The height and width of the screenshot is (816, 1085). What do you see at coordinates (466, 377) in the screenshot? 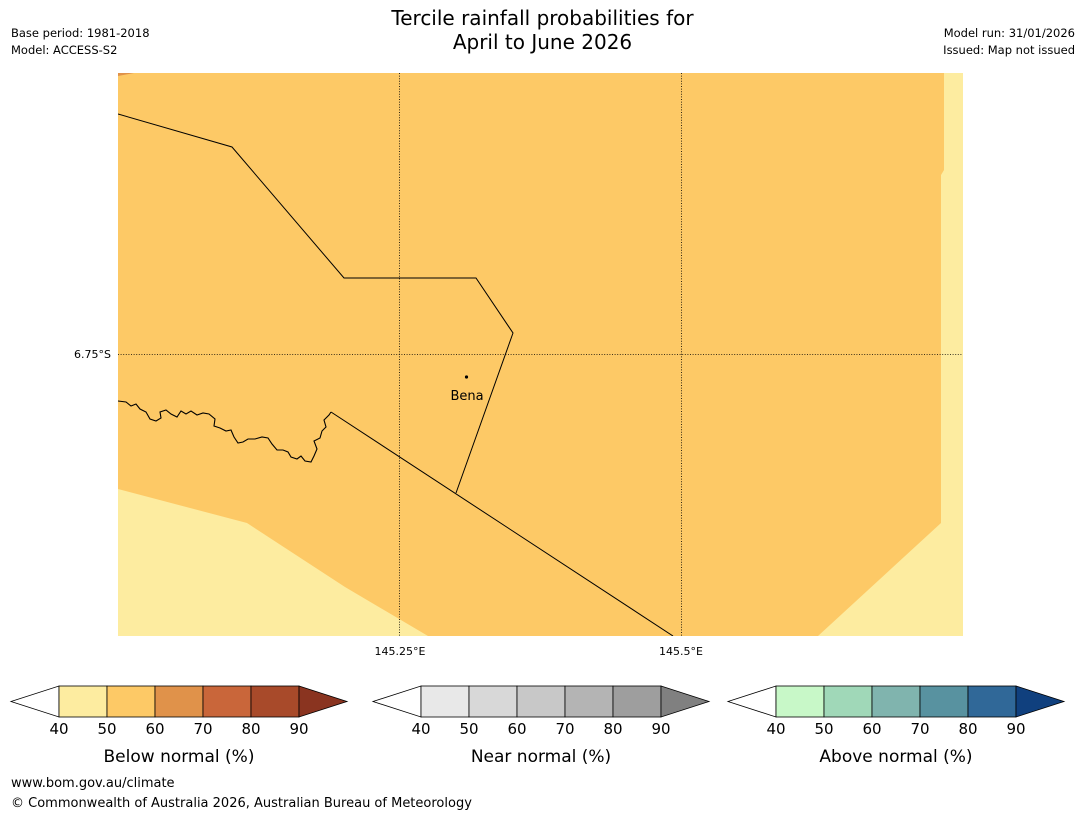
I see `place-marker` at bounding box center [466, 377].